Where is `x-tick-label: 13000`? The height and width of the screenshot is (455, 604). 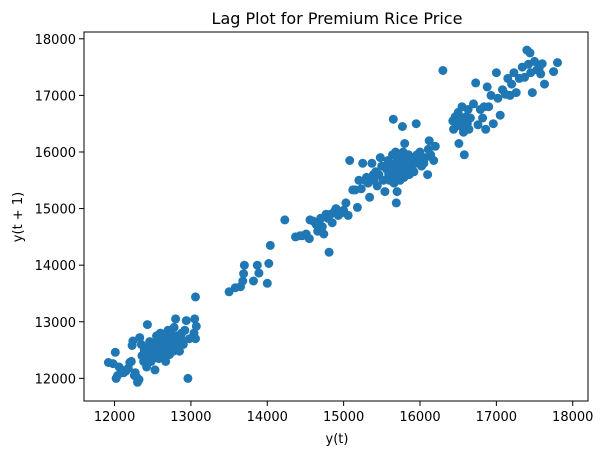 x-tick-label: 13000 is located at coordinates (190, 417).